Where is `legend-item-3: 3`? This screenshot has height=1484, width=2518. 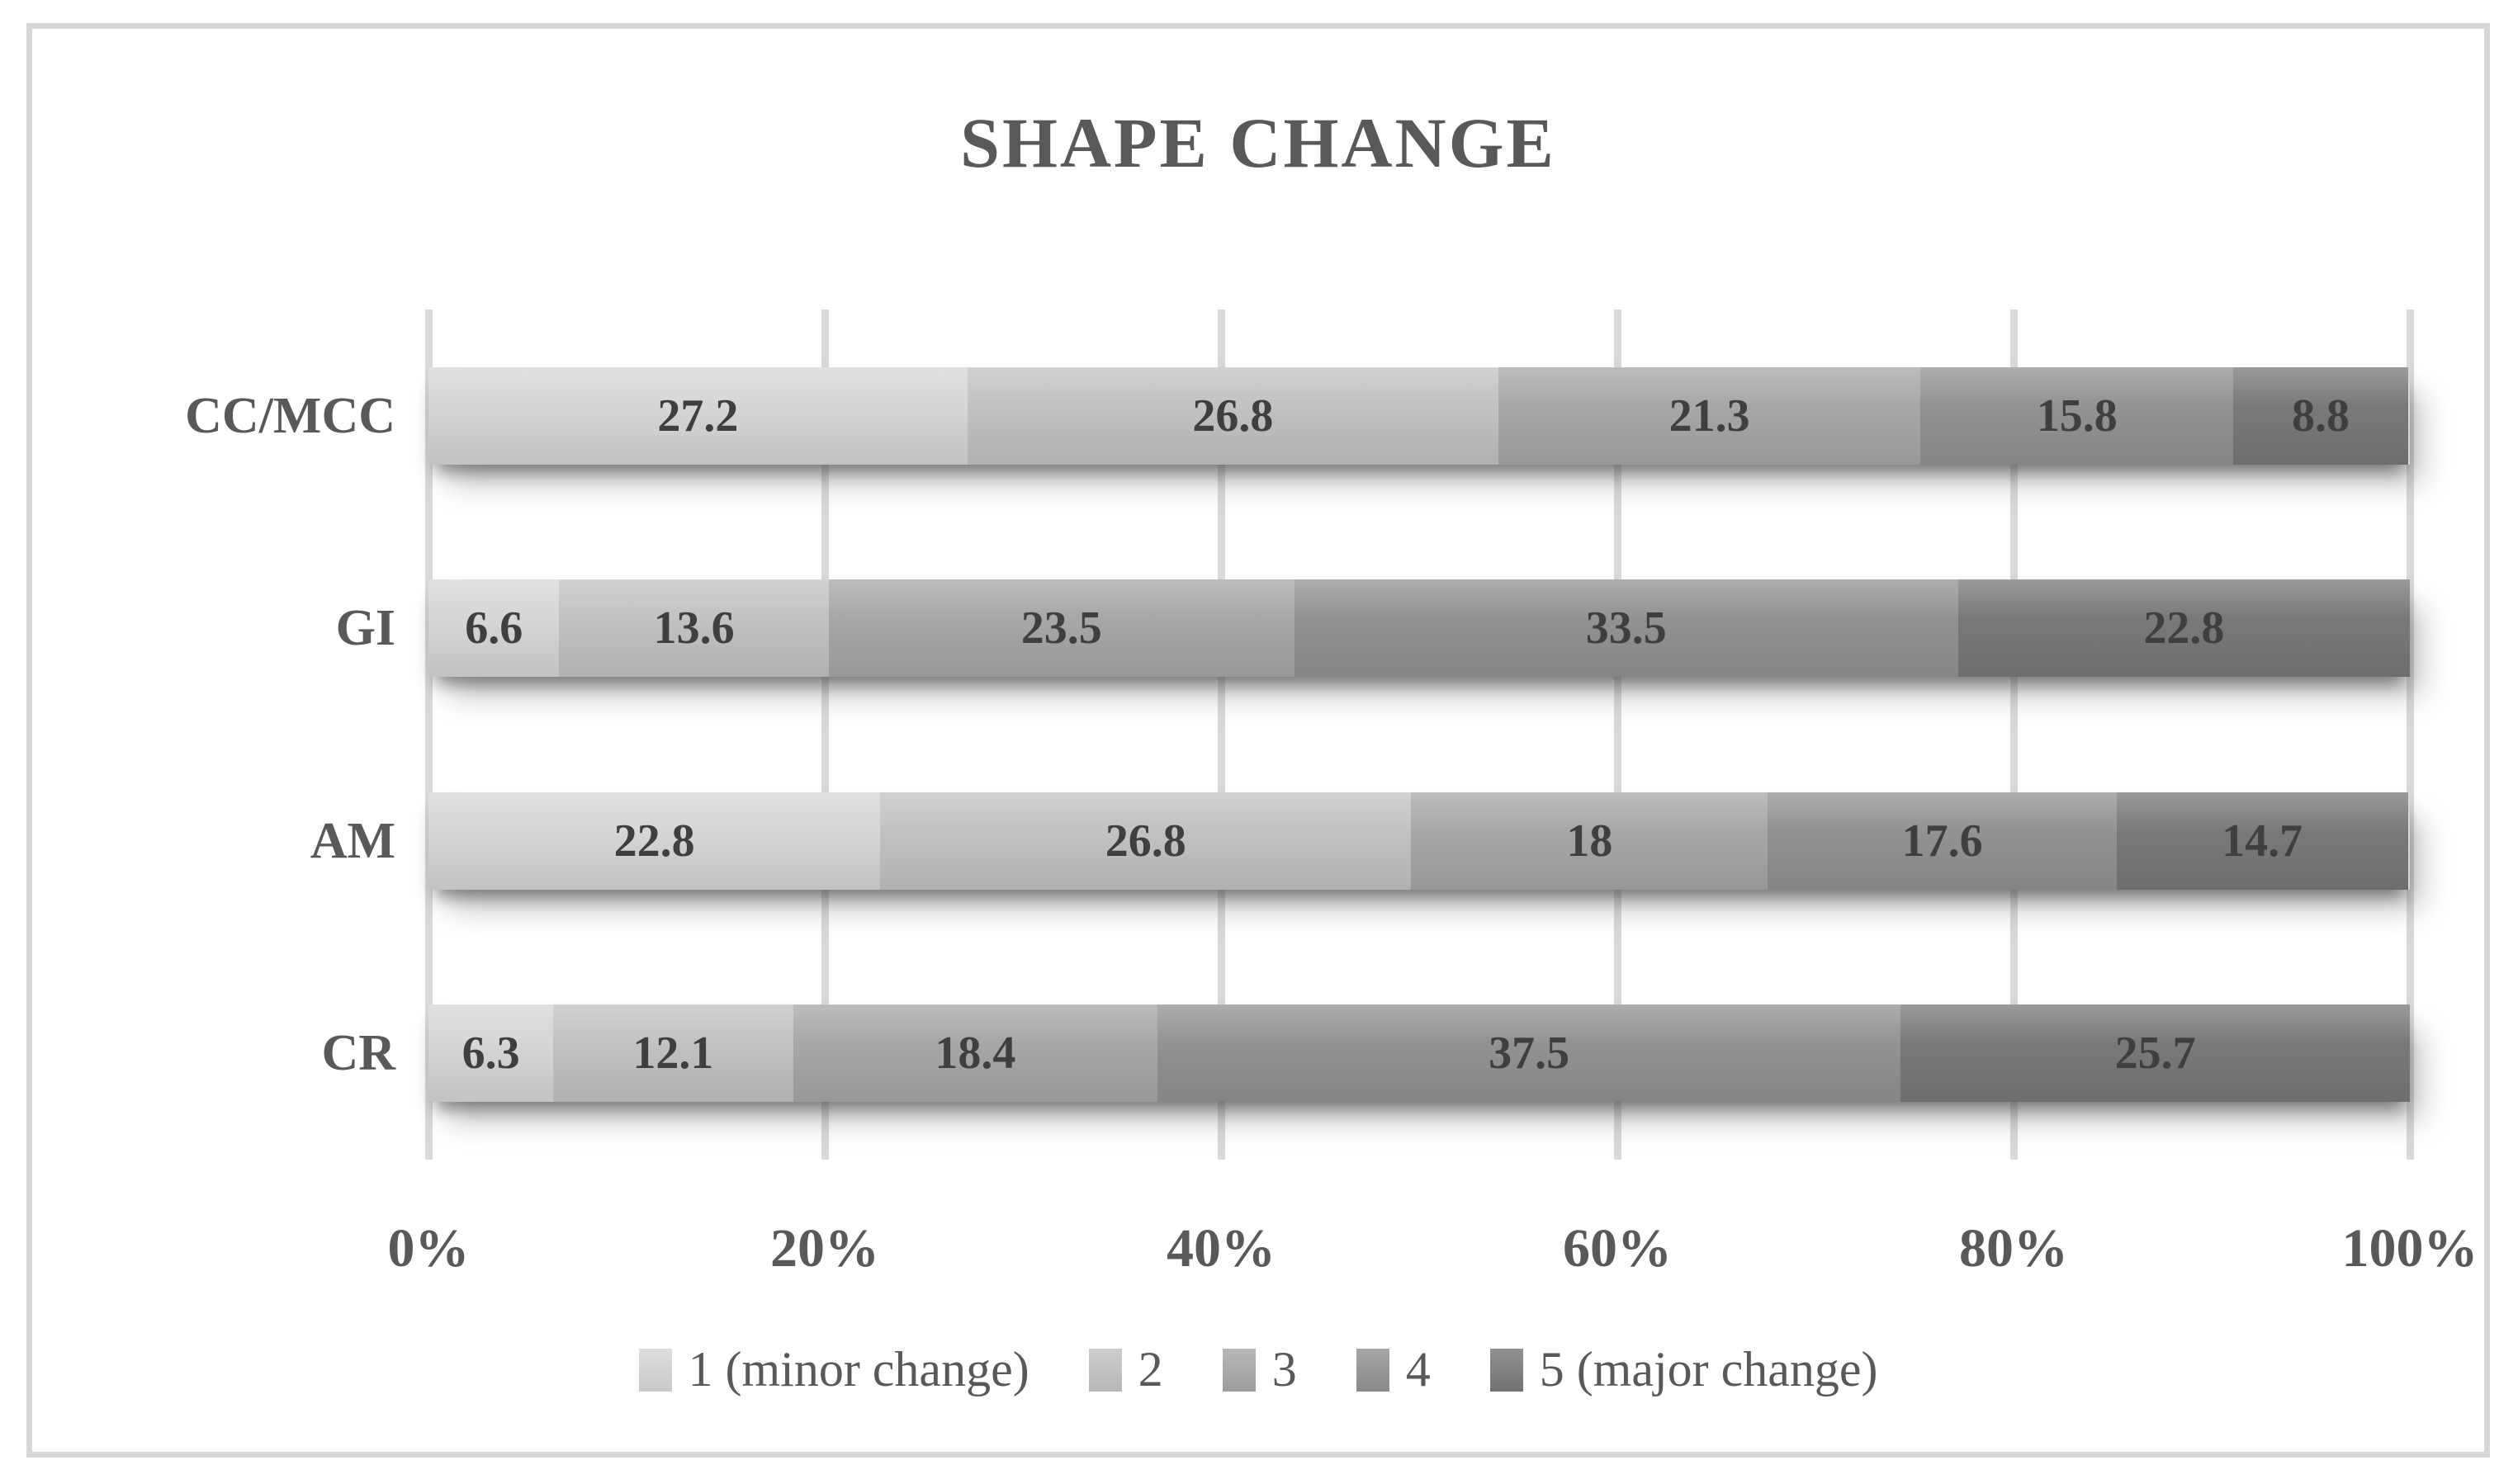
legend-item-3: 3 is located at coordinates (1259, 1369).